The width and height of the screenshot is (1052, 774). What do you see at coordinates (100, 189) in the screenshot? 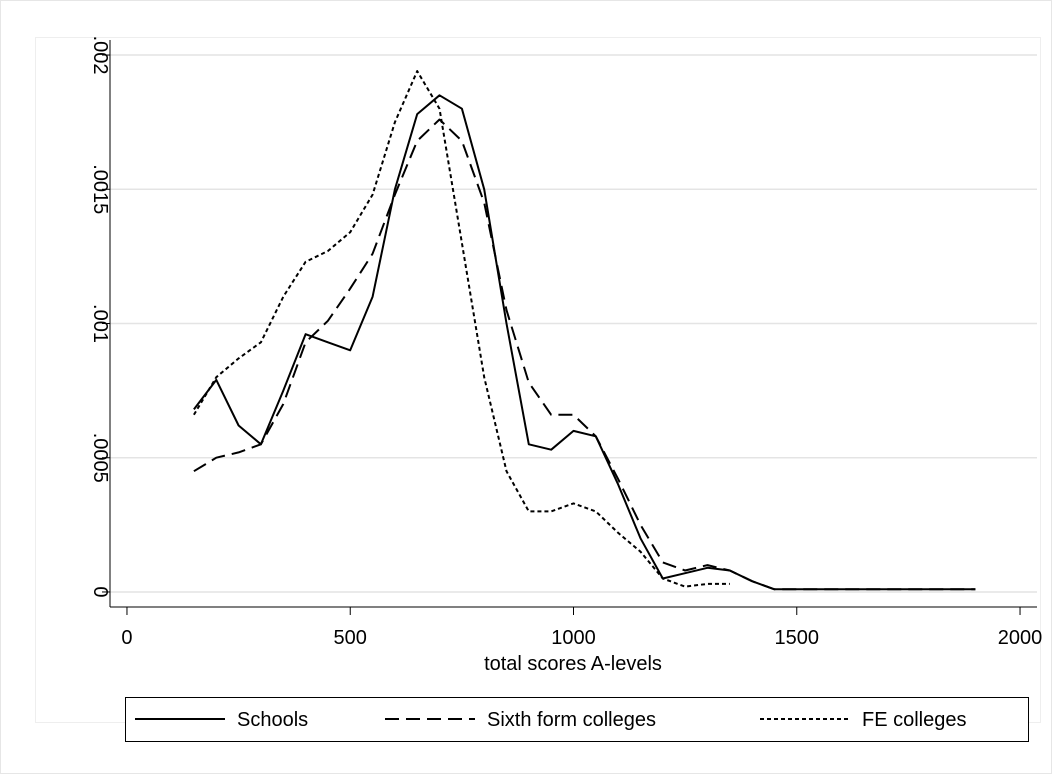
I see `y-tick-label: .0015` at bounding box center [100, 189].